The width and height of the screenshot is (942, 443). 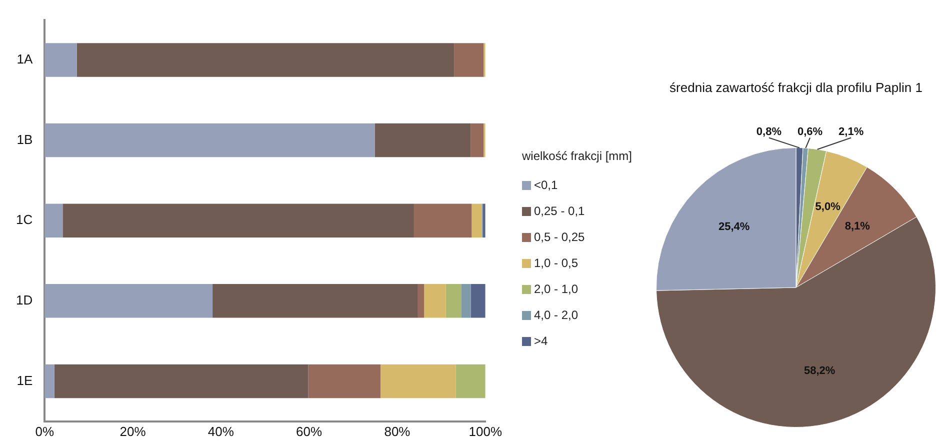 What do you see at coordinates (769, 132) in the screenshot?
I see `data-label: 0,8%` at bounding box center [769, 132].